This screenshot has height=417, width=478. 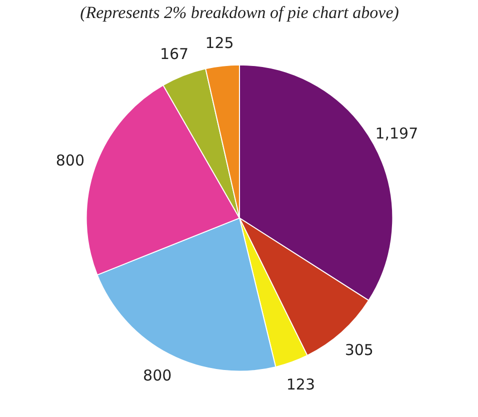 What do you see at coordinates (174, 53) in the screenshot?
I see `data-label: 167` at bounding box center [174, 53].